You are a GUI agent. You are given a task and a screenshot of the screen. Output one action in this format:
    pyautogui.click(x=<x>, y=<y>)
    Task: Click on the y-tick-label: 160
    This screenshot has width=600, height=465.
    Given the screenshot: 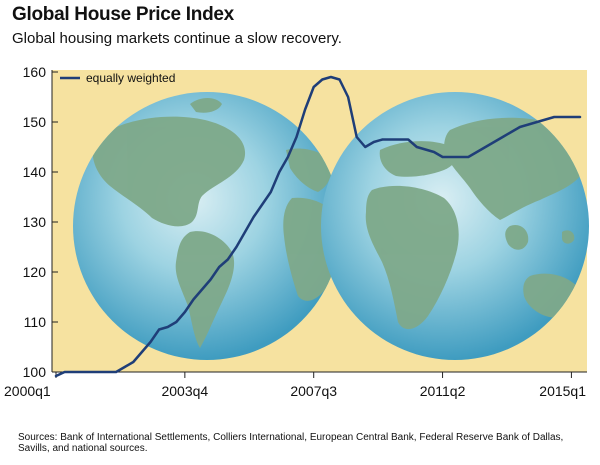 What is the action you would take?
    pyautogui.click(x=35, y=72)
    